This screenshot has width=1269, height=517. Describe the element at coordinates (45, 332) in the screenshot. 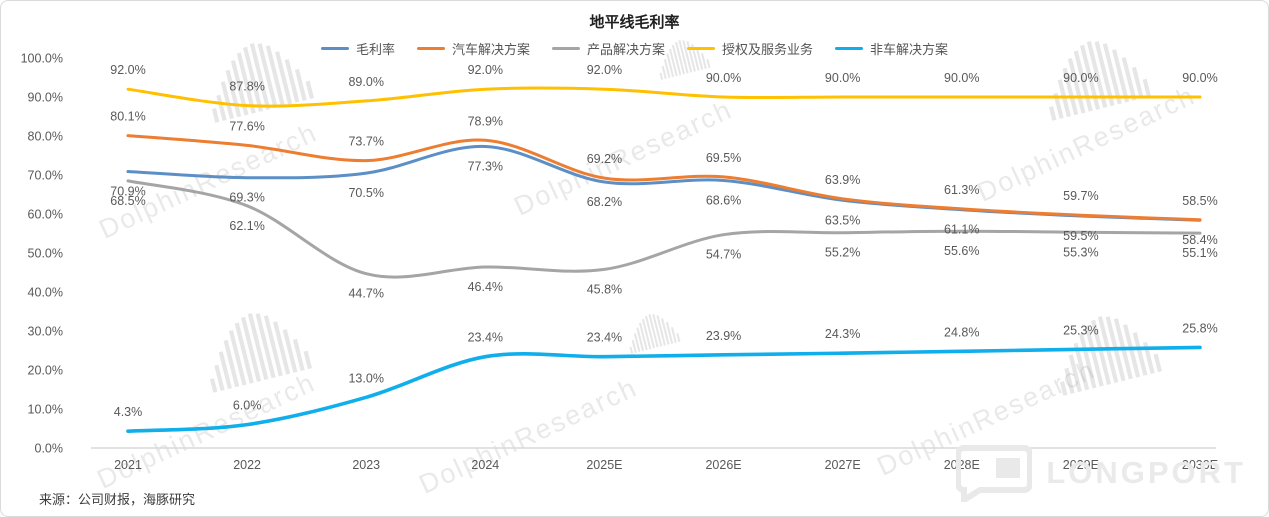

I see `y-axis-label: 30.0%` at that location.